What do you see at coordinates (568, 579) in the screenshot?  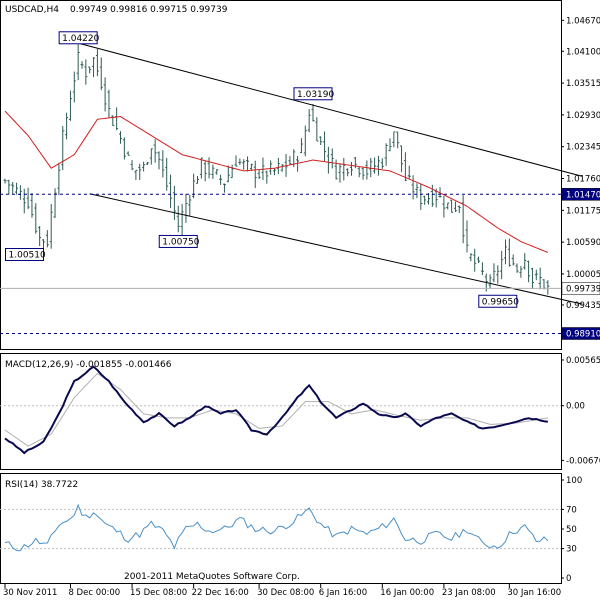 I see `rsi-y-tick-label: 0` at bounding box center [568, 579].